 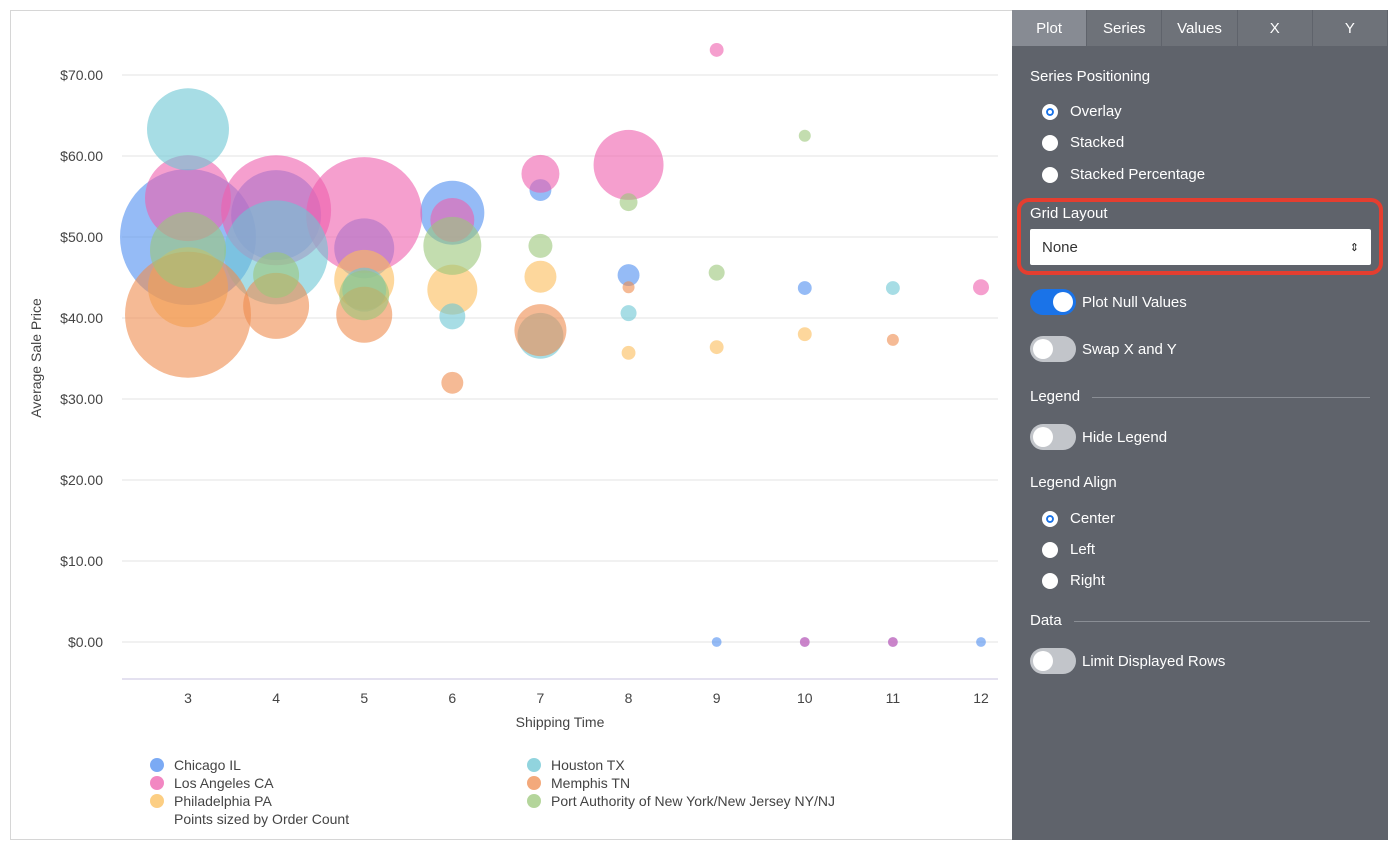 I want to click on tab-y: Y, so click(x=1351, y=28).